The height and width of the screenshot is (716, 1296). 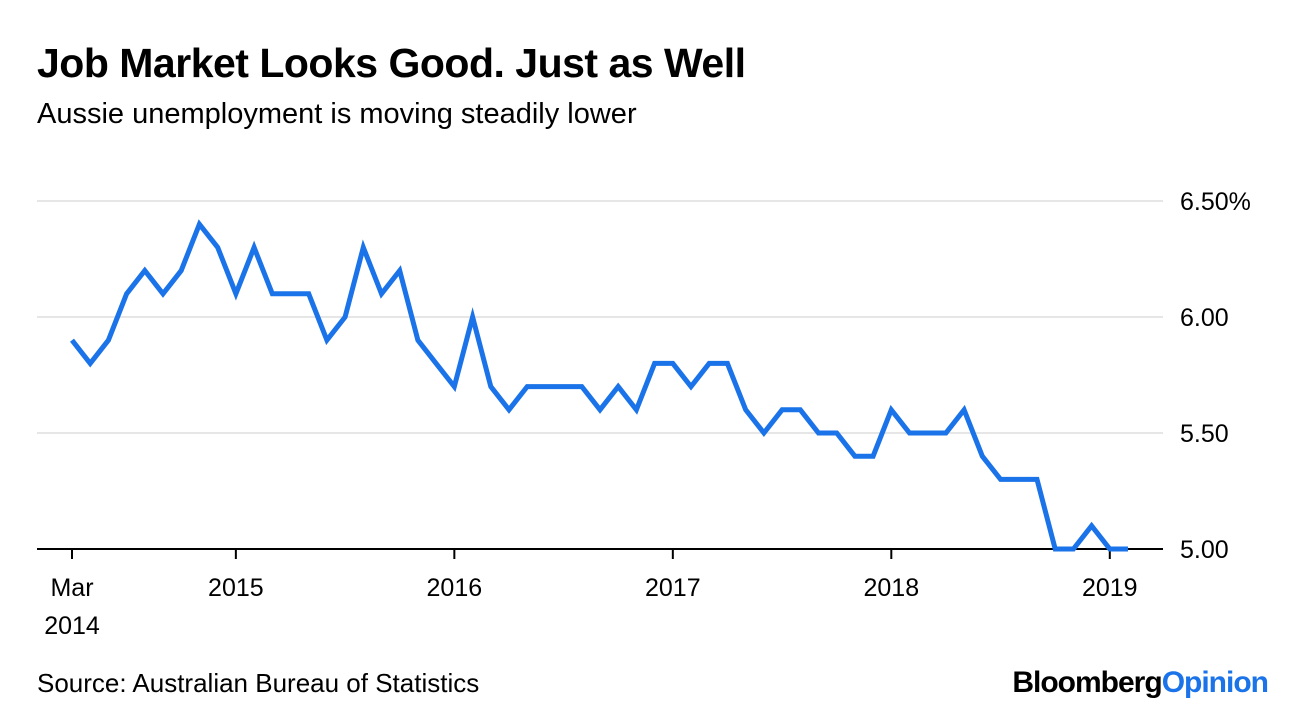 I want to click on x-tick-label-year: 2014, so click(x=72, y=626).